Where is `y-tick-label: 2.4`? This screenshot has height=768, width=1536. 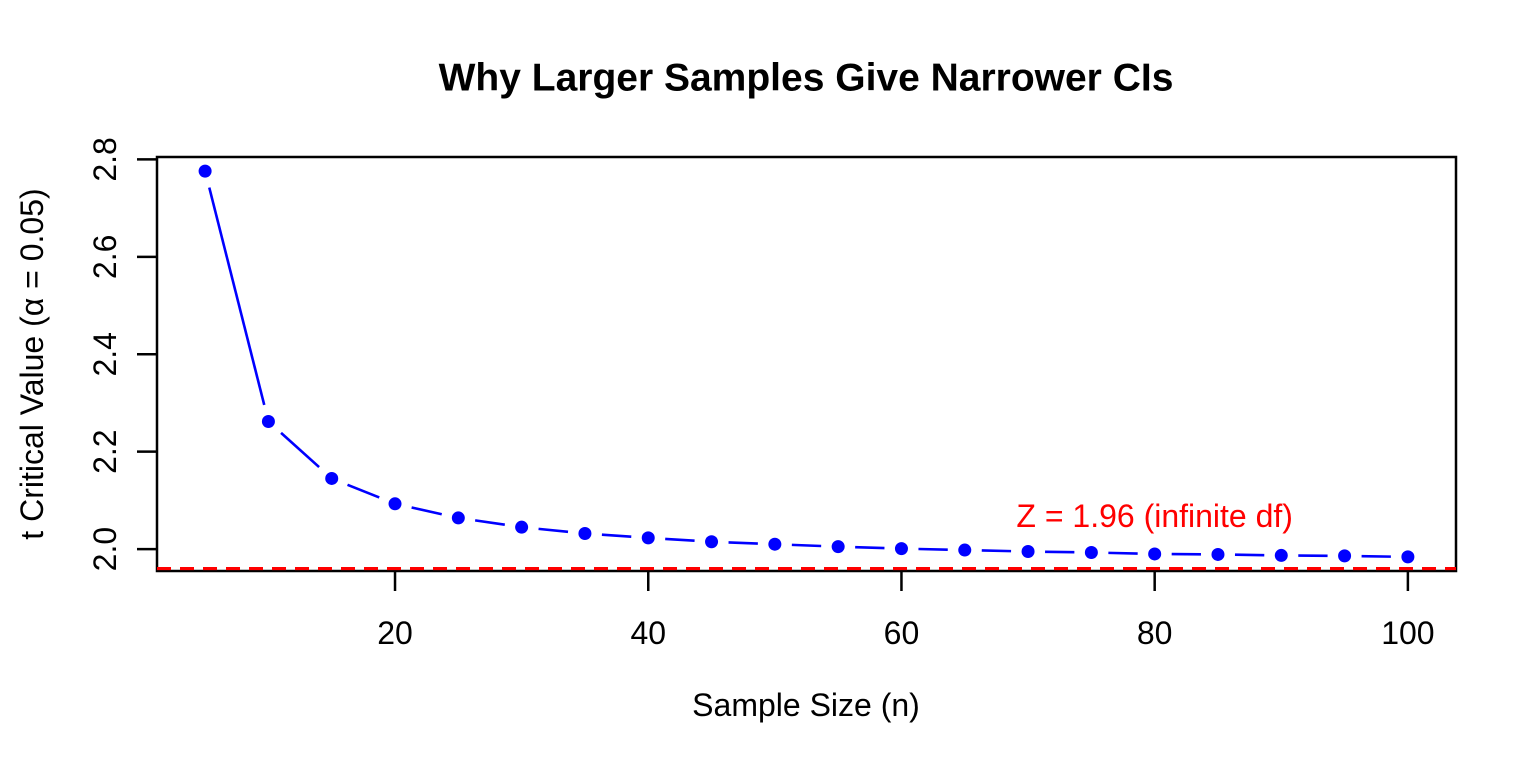 y-tick-label: 2.4 is located at coordinates (105, 354).